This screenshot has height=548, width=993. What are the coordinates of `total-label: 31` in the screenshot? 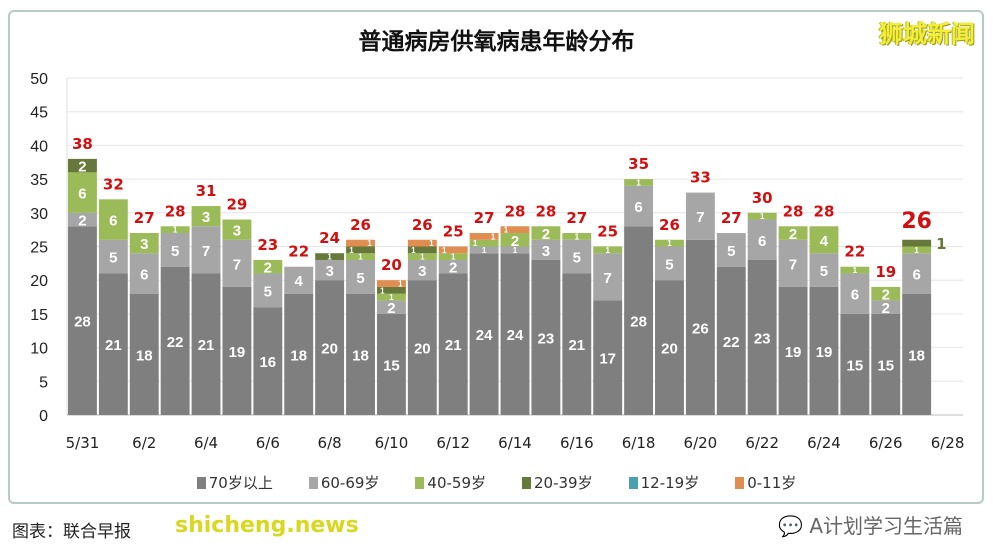 It's located at (206, 191).